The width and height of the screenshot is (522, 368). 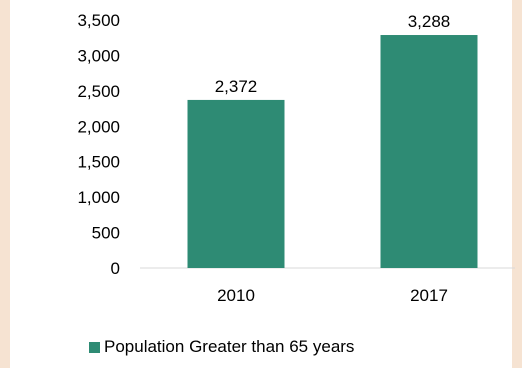 What do you see at coordinates (98, 162) in the screenshot?
I see `y-tick-label: 1,500` at bounding box center [98, 162].